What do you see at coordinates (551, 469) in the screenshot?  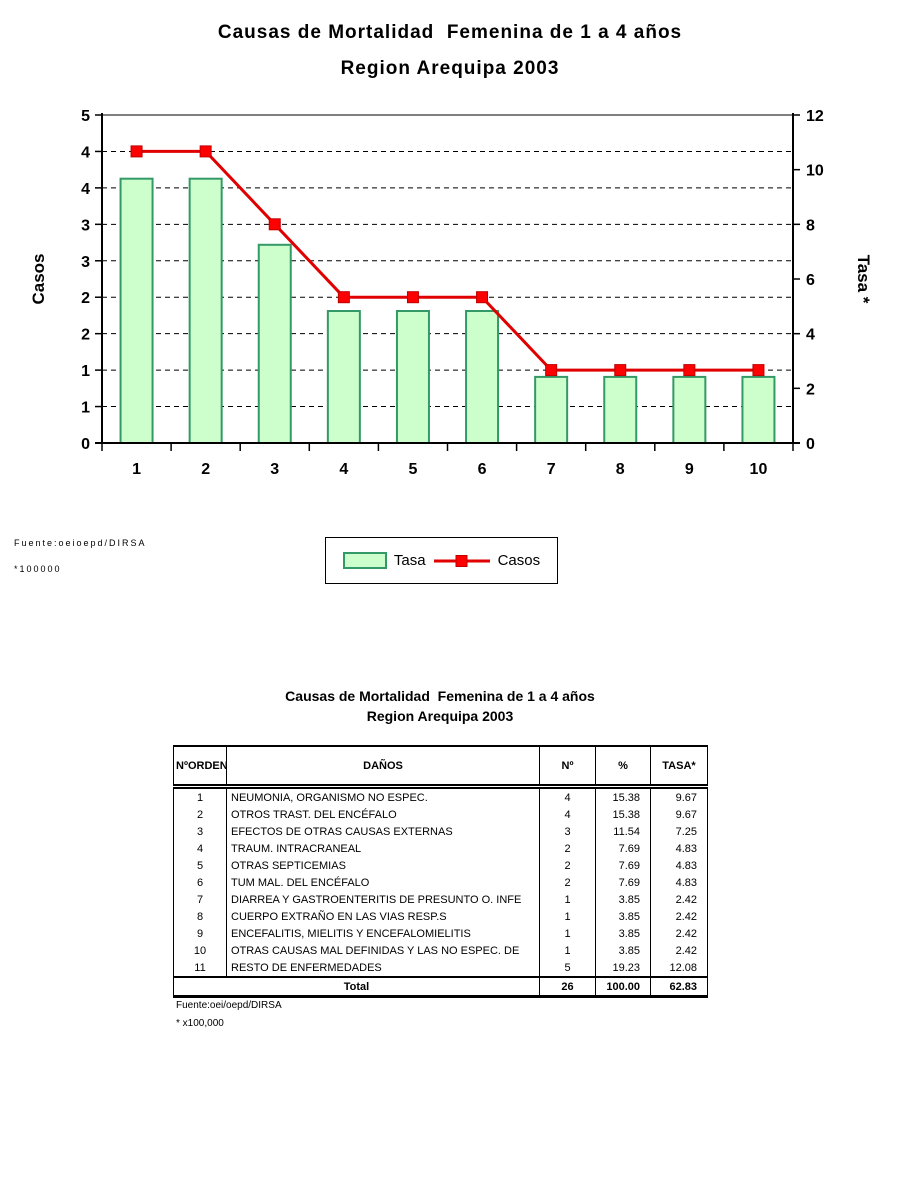 I see `x-tick-label: 7` at bounding box center [551, 469].